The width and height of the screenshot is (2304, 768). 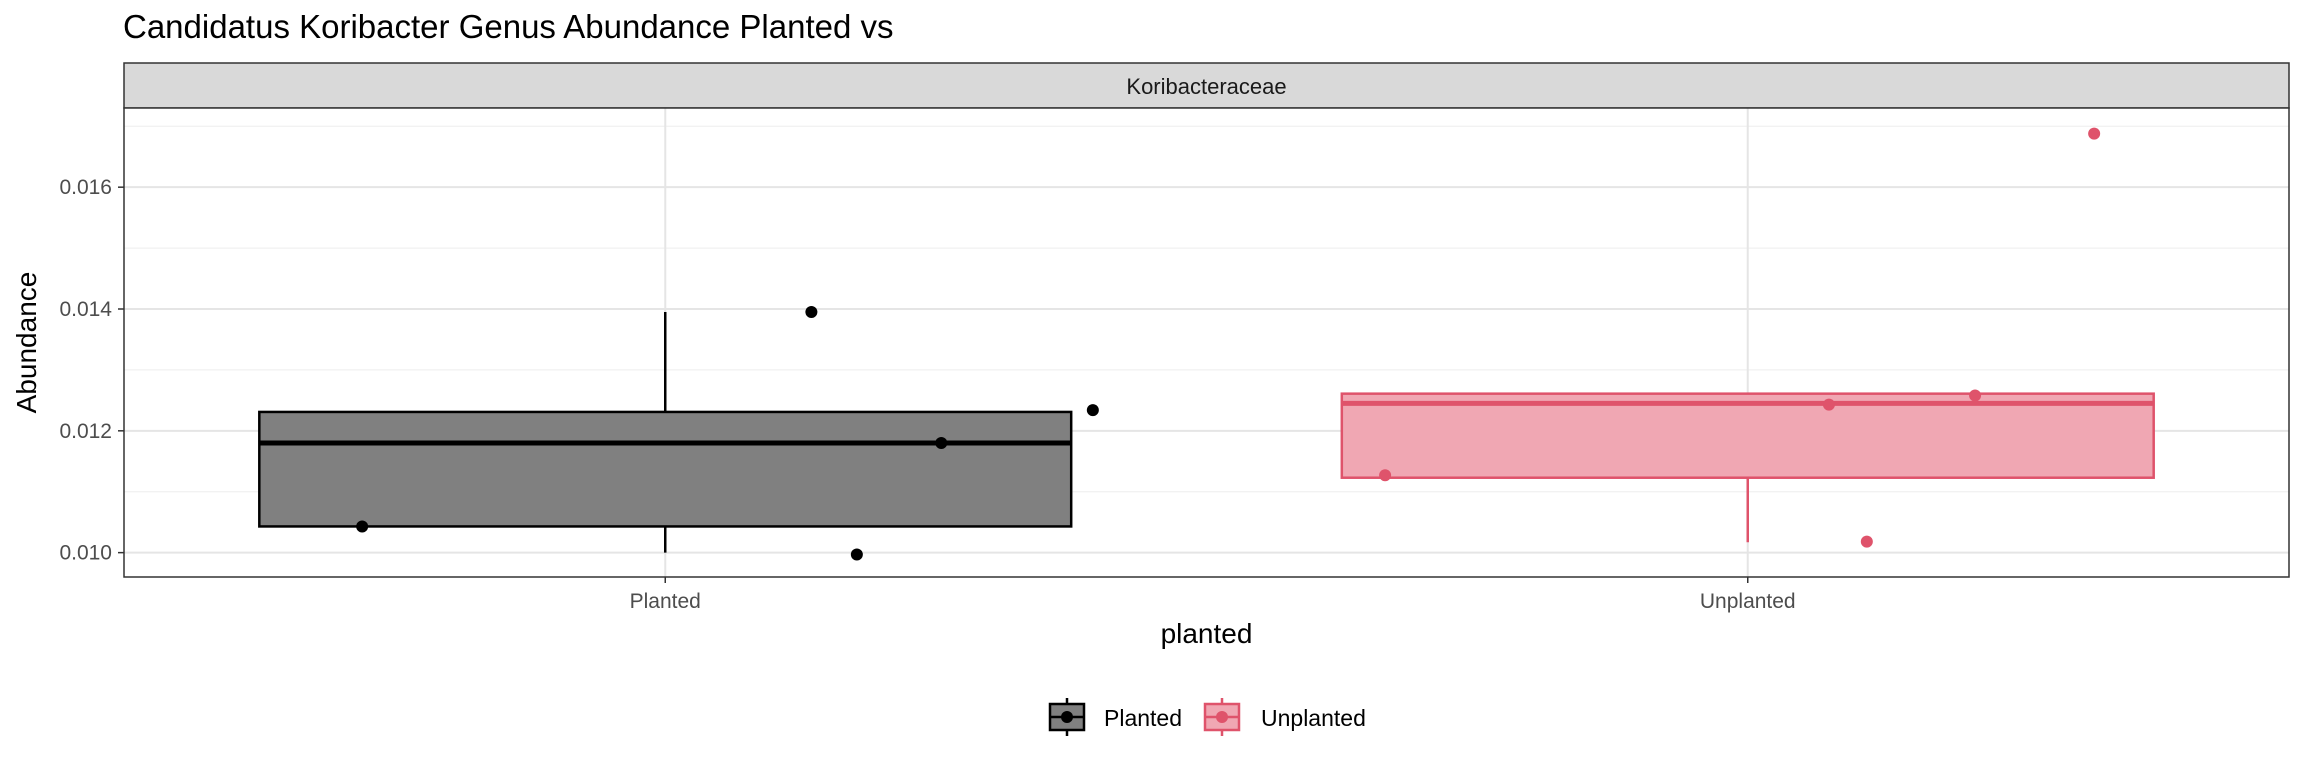 I want to click on legend-item-planted: Planted, so click(x=1115, y=717).